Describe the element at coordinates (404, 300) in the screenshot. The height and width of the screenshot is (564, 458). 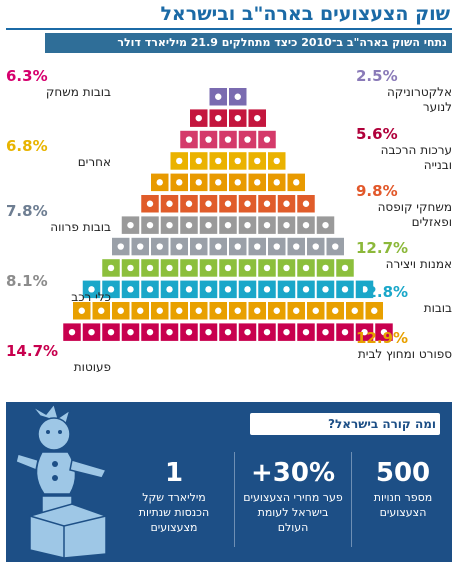
I see `category-dolls: 12.8% בובות` at that location.